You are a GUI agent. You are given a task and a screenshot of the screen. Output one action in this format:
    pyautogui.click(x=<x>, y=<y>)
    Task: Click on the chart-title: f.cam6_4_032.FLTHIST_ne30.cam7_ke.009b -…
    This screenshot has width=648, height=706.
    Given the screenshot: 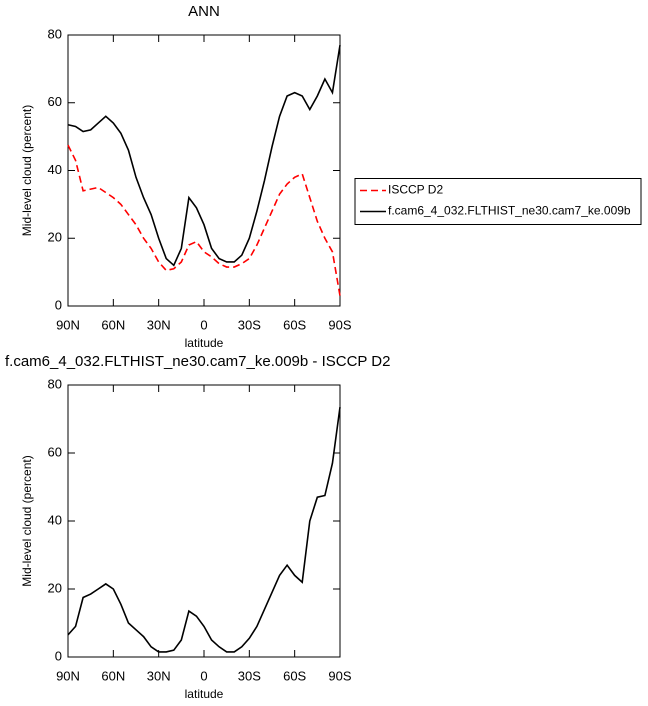 What is the action you would take?
    pyautogui.click(x=197, y=361)
    